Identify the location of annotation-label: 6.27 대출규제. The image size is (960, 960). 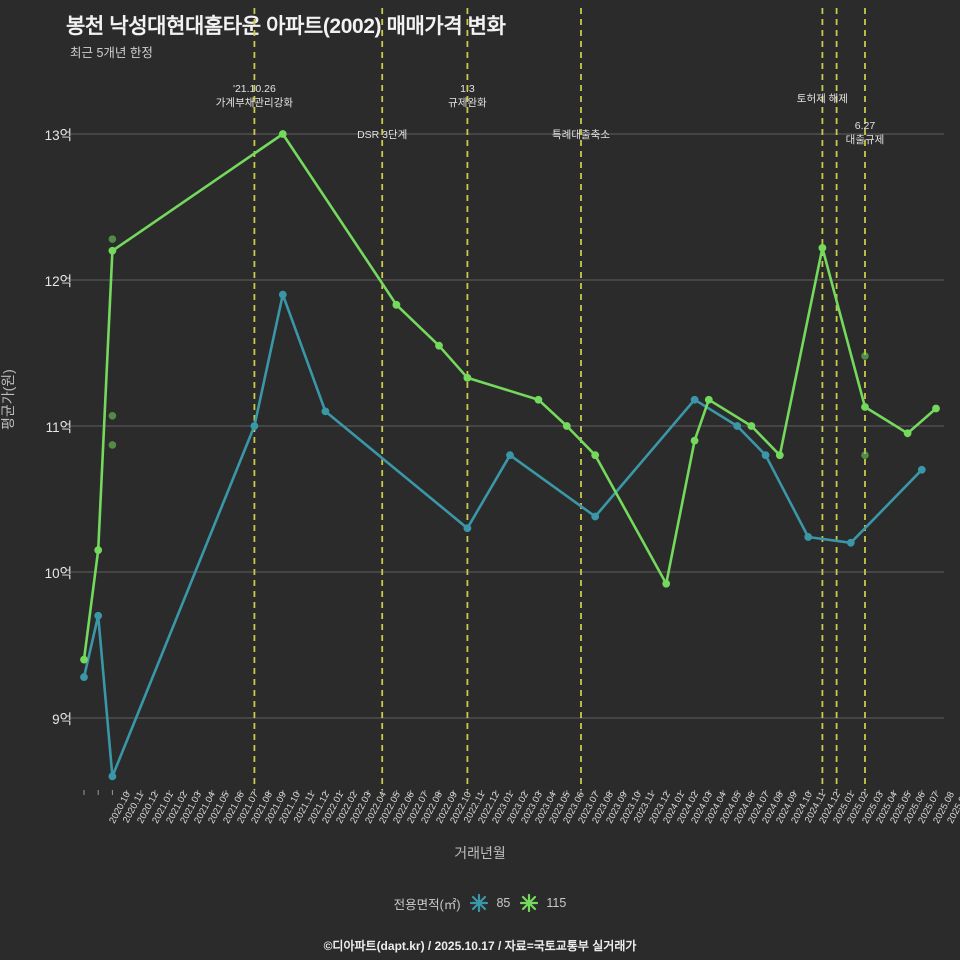
(865, 133).